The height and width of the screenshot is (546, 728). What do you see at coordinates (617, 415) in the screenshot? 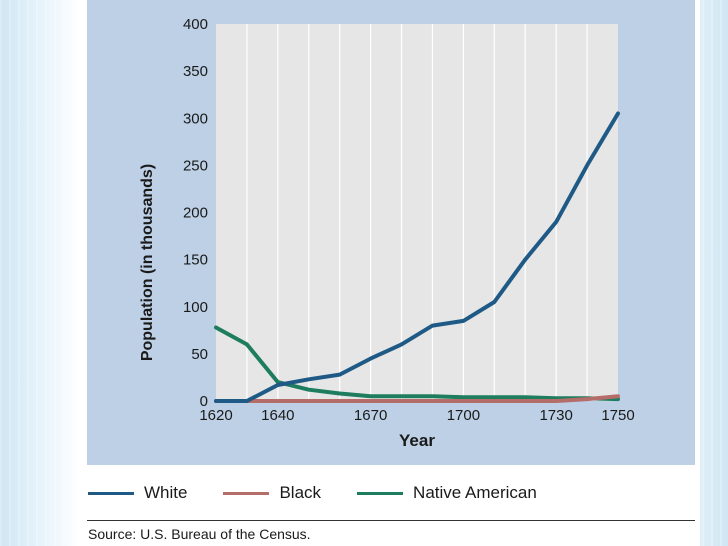
I see `x-tick-label-1750: 1750` at bounding box center [617, 415].